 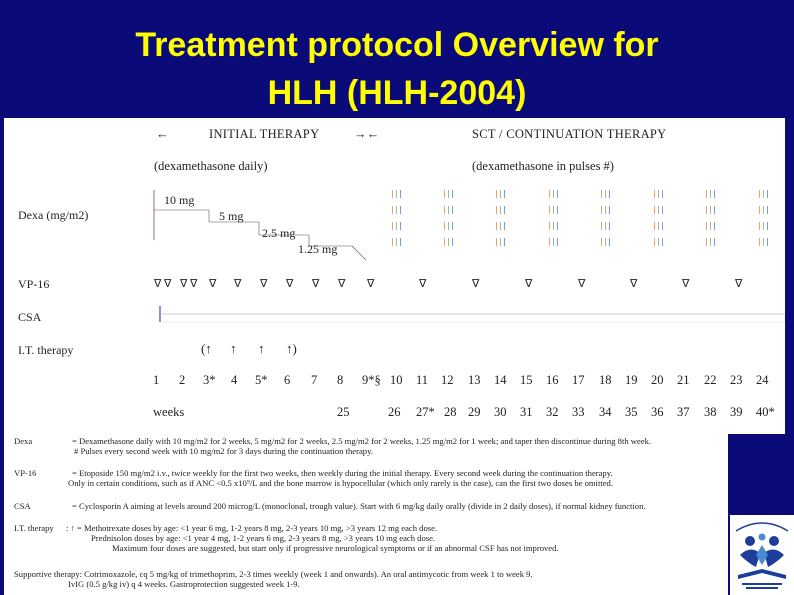 I want to click on row-label-dexa: Dexa (mg/m2), so click(x=53, y=215).